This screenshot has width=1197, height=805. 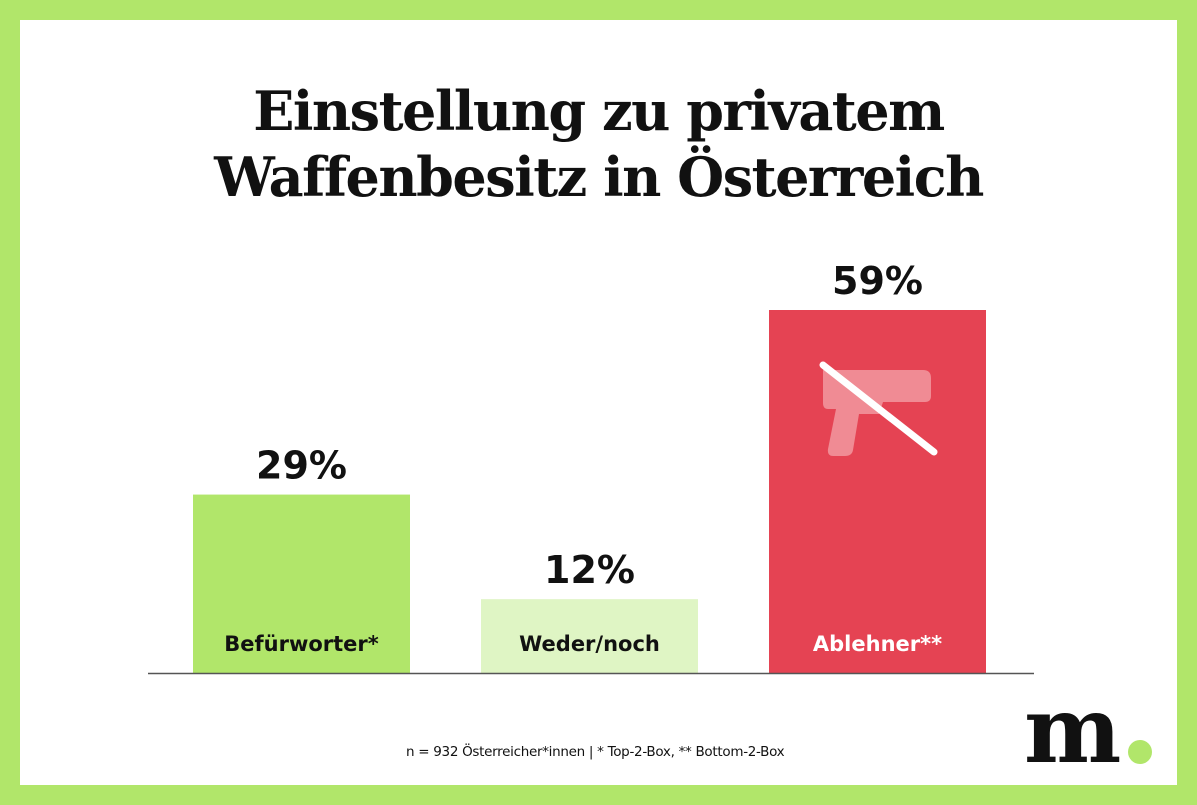 I want to click on value-label-0: 29%, so click(x=301, y=466).